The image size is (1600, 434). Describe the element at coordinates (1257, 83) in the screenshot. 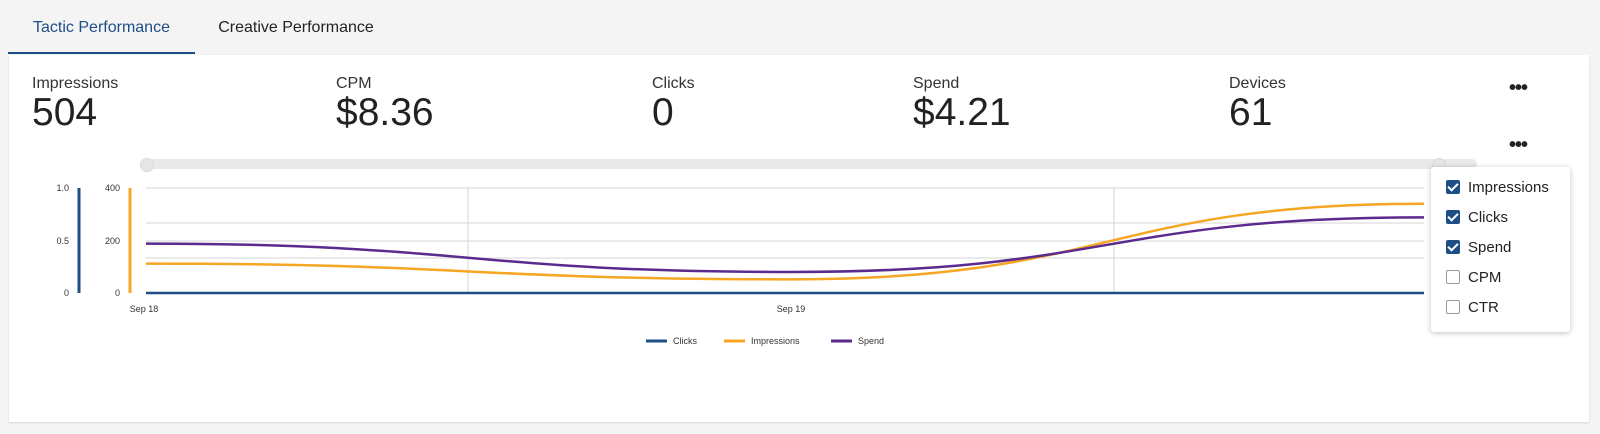

I see `metric-label: Devices` at that location.